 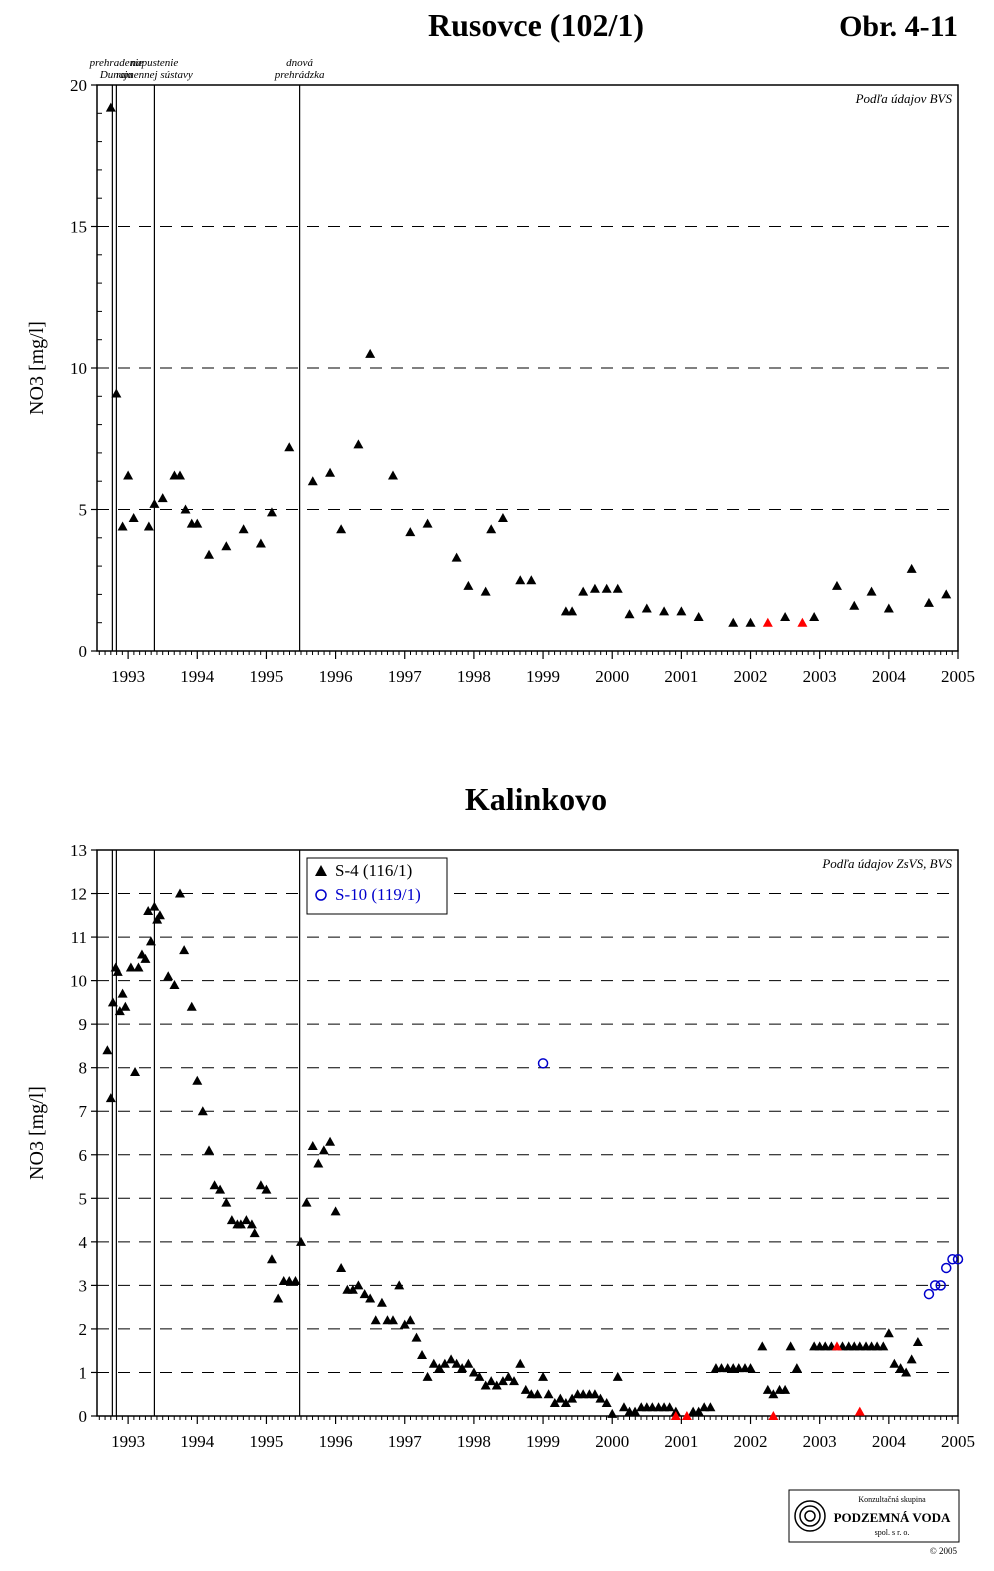 What do you see at coordinates (681, 676) in the screenshot?
I see `x-tick-label: 2001` at bounding box center [681, 676].